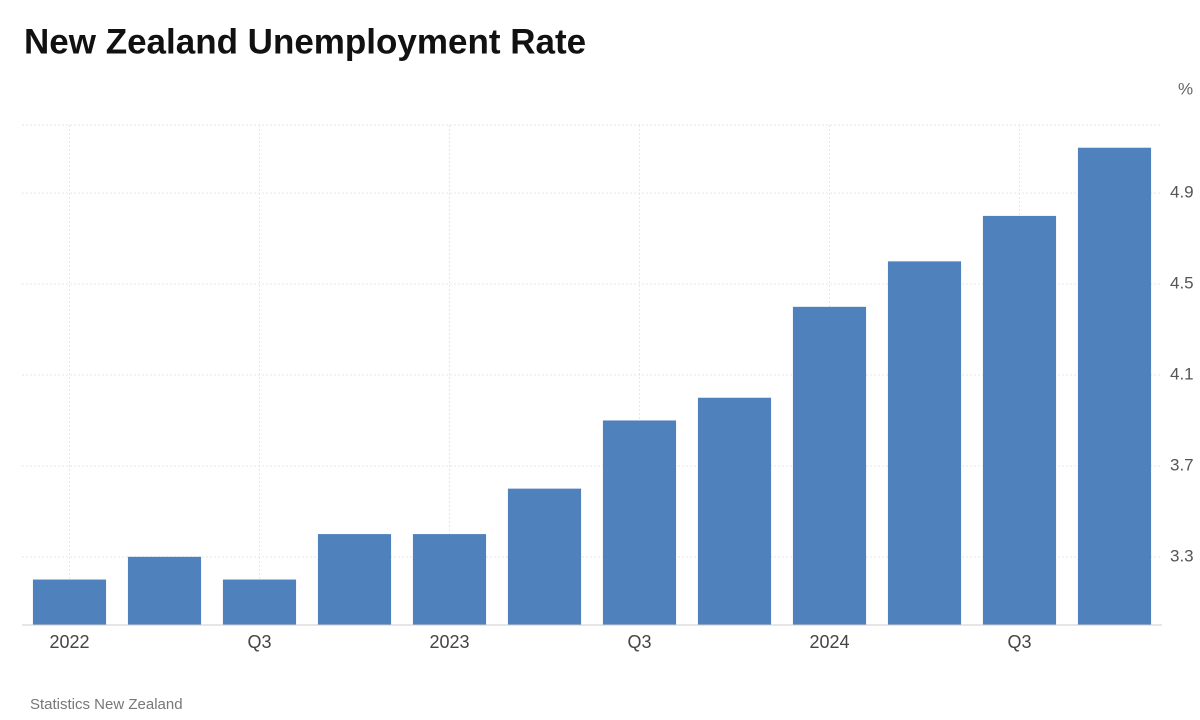 The image size is (1200, 720). I want to click on x-tick-label: 2022, so click(69, 642).